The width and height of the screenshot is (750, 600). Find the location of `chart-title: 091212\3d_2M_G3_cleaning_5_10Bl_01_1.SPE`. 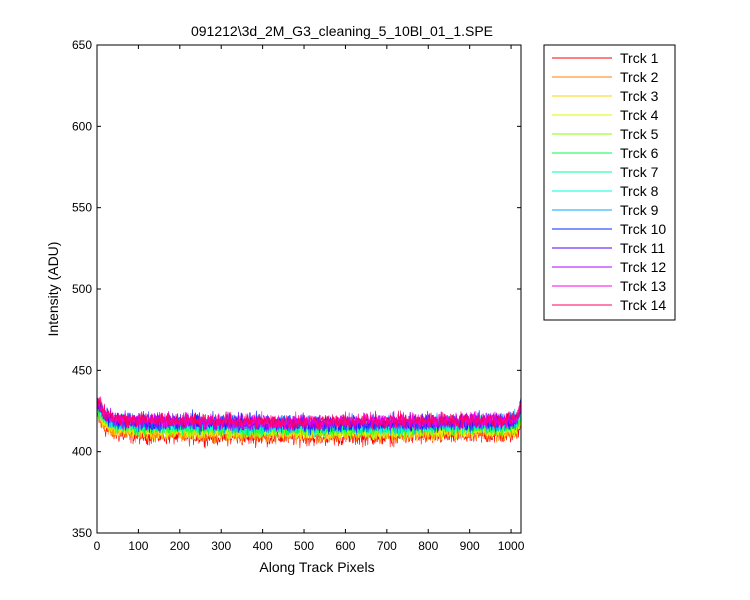

chart-title: 091212\3d_2M_G3_cleaning_5_10Bl_01_1.SPE is located at coordinates (342, 31).